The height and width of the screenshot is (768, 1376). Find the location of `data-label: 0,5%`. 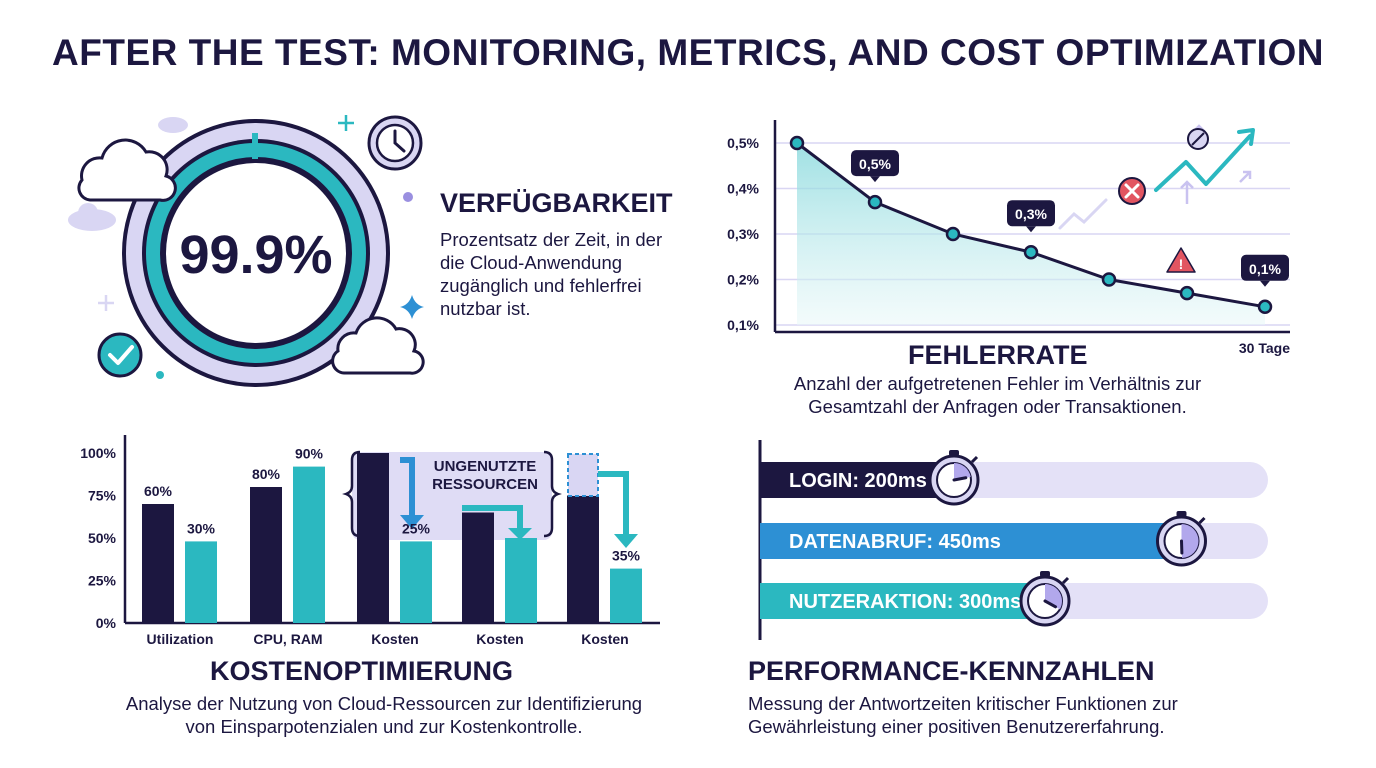

data-label: 0,5% is located at coordinates (875, 164).